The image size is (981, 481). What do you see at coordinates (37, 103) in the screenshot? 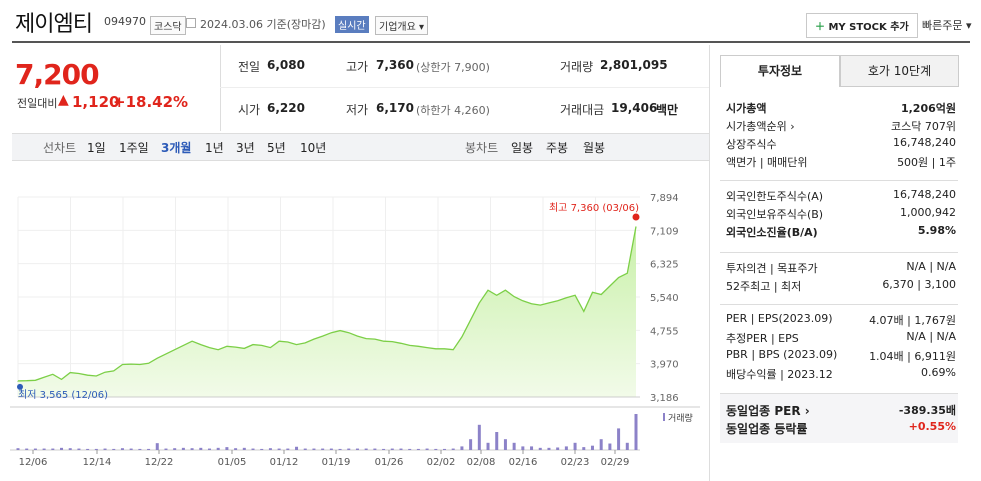
I see `change-label: 전일대비` at bounding box center [37, 103].